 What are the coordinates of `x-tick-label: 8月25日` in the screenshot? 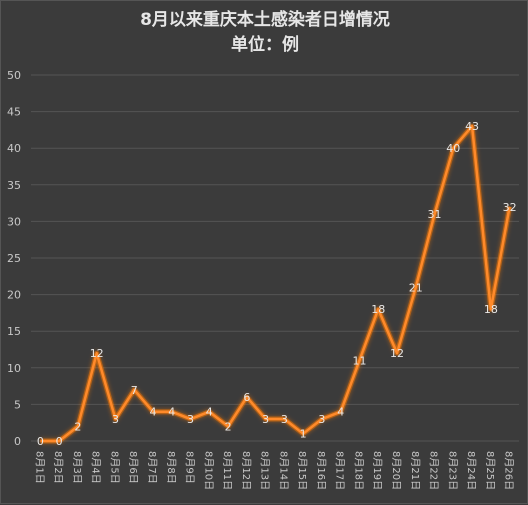 It's located at (490, 470).